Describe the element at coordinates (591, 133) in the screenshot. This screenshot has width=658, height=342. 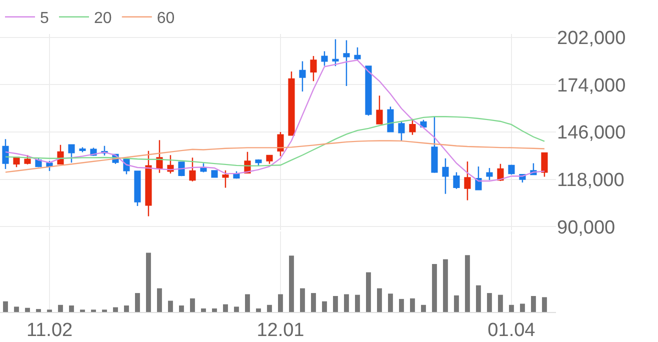
I see `y-tick-label: 146,000` at that location.